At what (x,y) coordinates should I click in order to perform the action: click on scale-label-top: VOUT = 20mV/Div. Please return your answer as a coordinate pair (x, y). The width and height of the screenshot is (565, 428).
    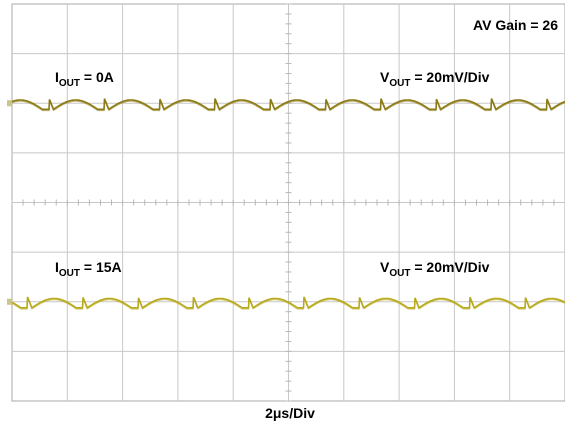
    Looking at the image, I should click on (435, 79).